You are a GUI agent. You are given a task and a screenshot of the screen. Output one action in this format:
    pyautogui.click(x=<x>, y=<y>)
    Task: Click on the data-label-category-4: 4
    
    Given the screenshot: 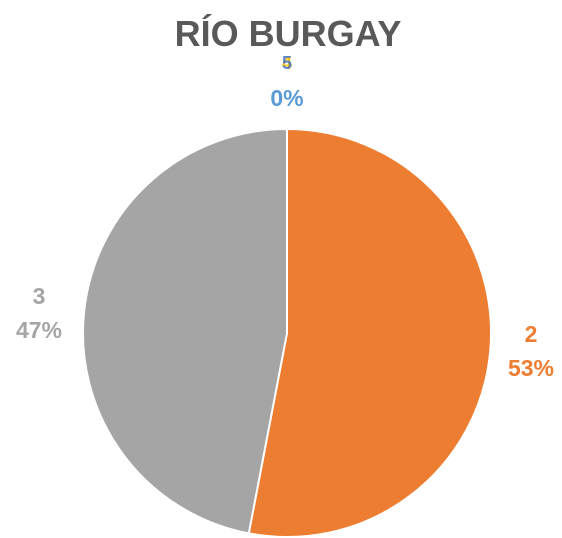 What is the action you would take?
    pyautogui.click(x=287, y=63)
    